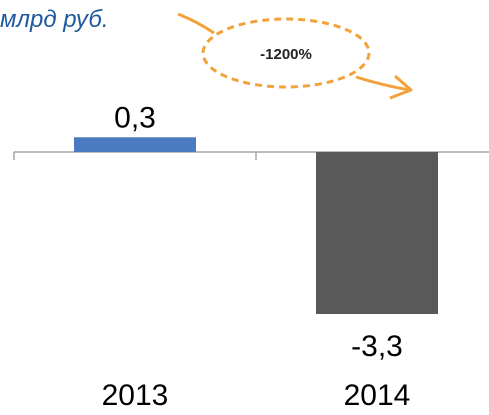 The height and width of the screenshot is (415, 489). Describe the element at coordinates (377, 233) in the screenshot. I see `bar-2014` at that location.